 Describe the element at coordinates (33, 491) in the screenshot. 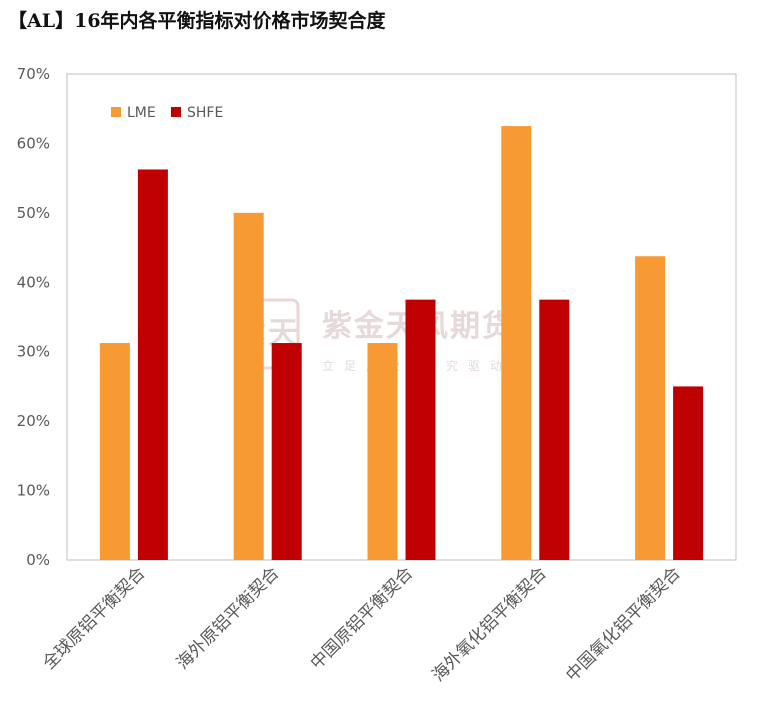

I see `y-tick-label: 10%` at that location.